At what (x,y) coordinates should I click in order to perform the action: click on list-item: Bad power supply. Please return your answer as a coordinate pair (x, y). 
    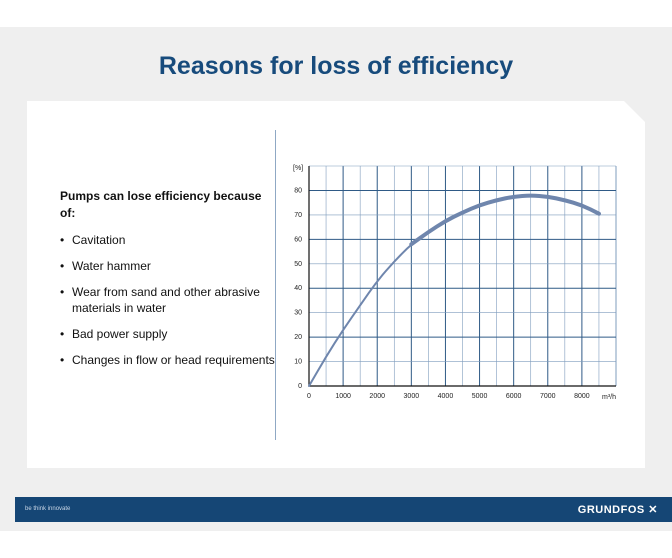
    Looking at the image, I should click on (167, 334).